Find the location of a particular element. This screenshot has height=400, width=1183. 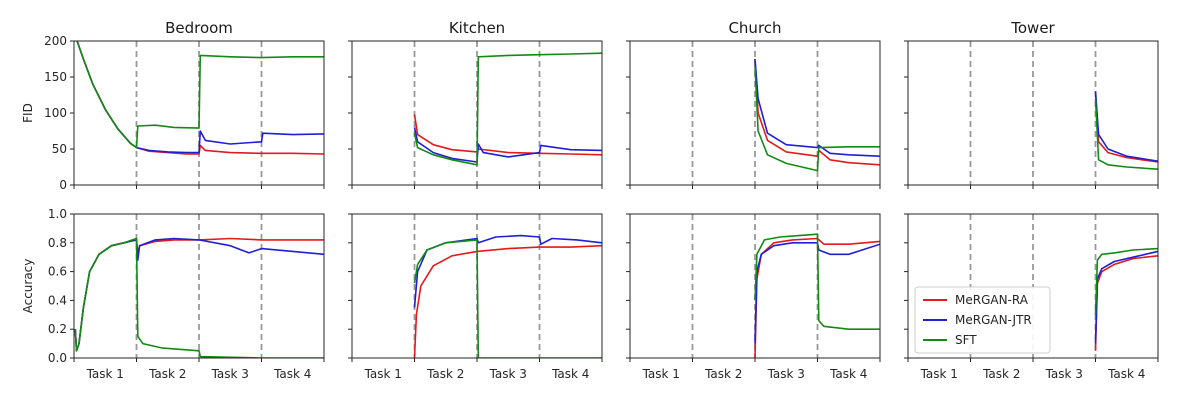

y-axis-title: FID is located at coordinates (28, 113).